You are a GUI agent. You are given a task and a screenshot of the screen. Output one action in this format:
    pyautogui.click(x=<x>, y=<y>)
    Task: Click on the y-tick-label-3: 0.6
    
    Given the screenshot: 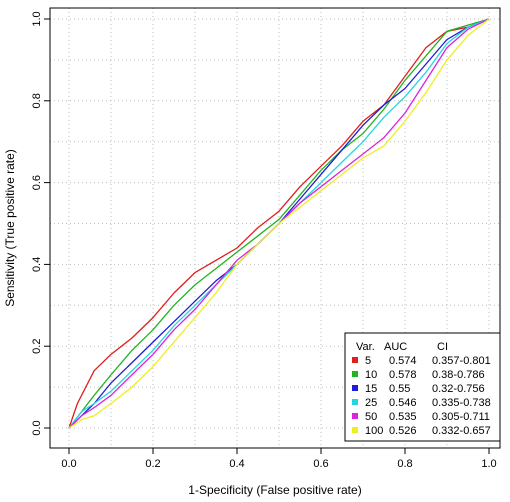 What is the action you would take?
    pyautogui.click(x=37, y=182)
    